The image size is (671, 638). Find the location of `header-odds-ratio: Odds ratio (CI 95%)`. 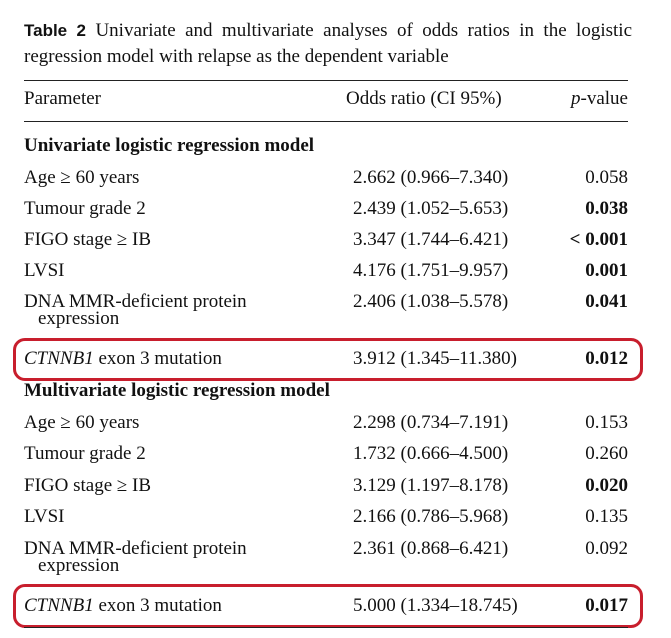

header-odds-ratio: Odds ratio (CI 95%) is located at coordinates (424, 98).